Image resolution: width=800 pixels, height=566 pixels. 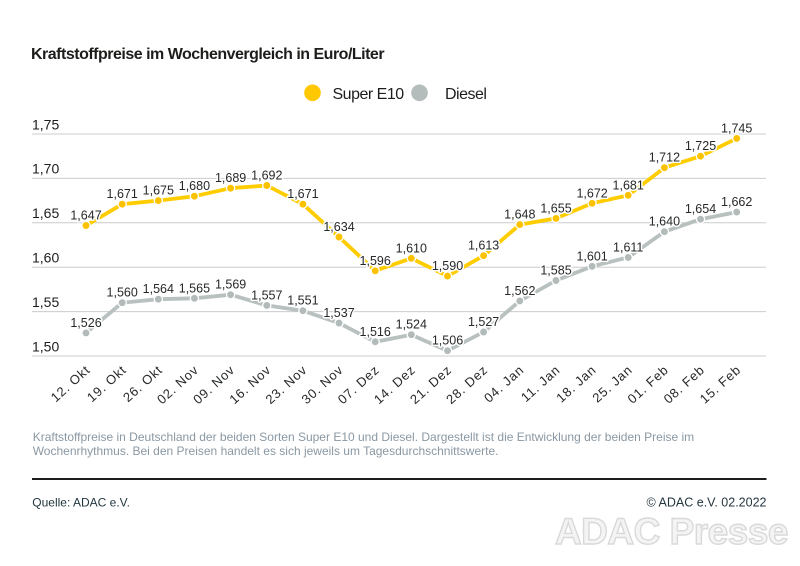 What do you see at coordinates (266, 176) in the screenshot?
I see `svg-text: 1,692` at bounding box center [266, 176].